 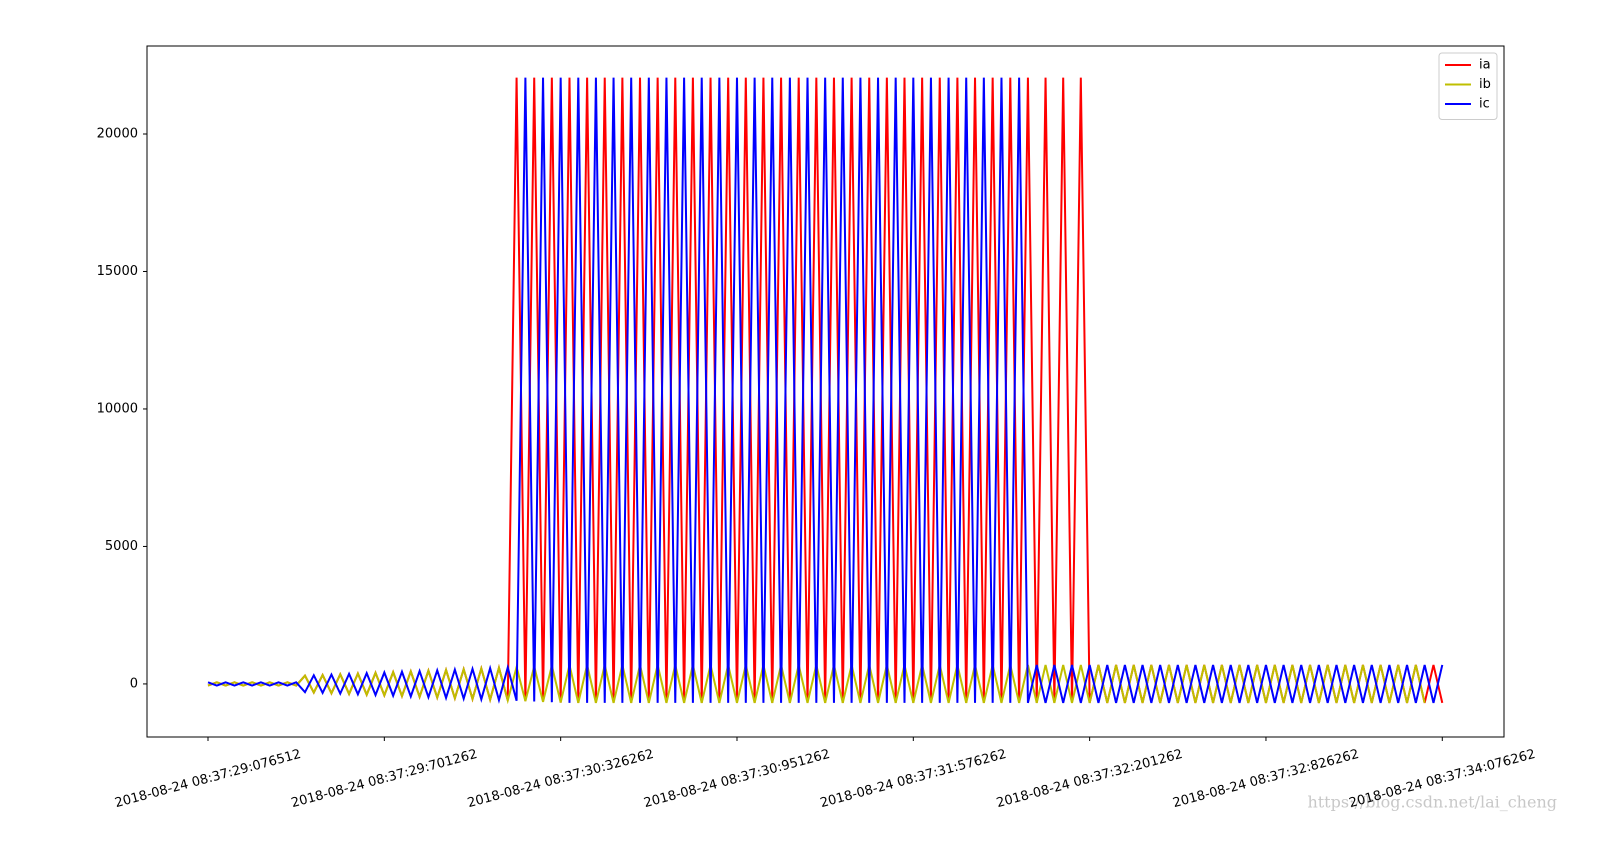 What do you see at coordinates (560, 779) in the screenshot?
I see `x-tick-label: 2018-08-24 08:37:30:326262` at bounding box center [560, 779].